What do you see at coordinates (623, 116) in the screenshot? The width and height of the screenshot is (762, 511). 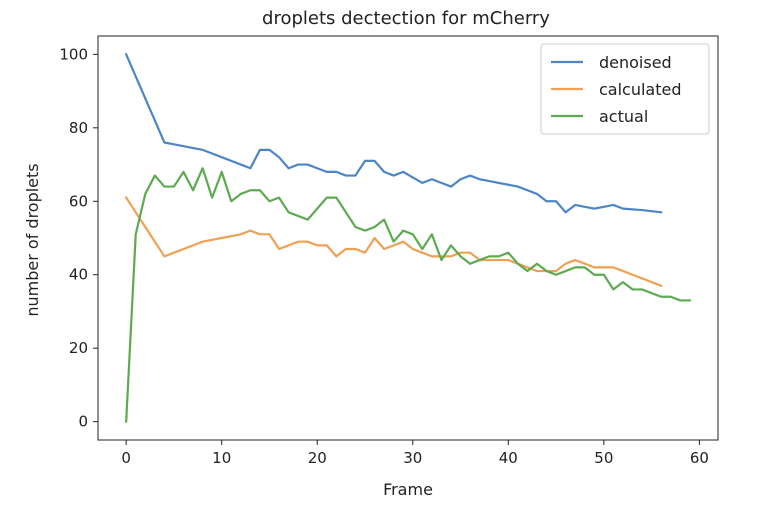 I see `legend-label-actual: actual` at bounding box center [623, 116].